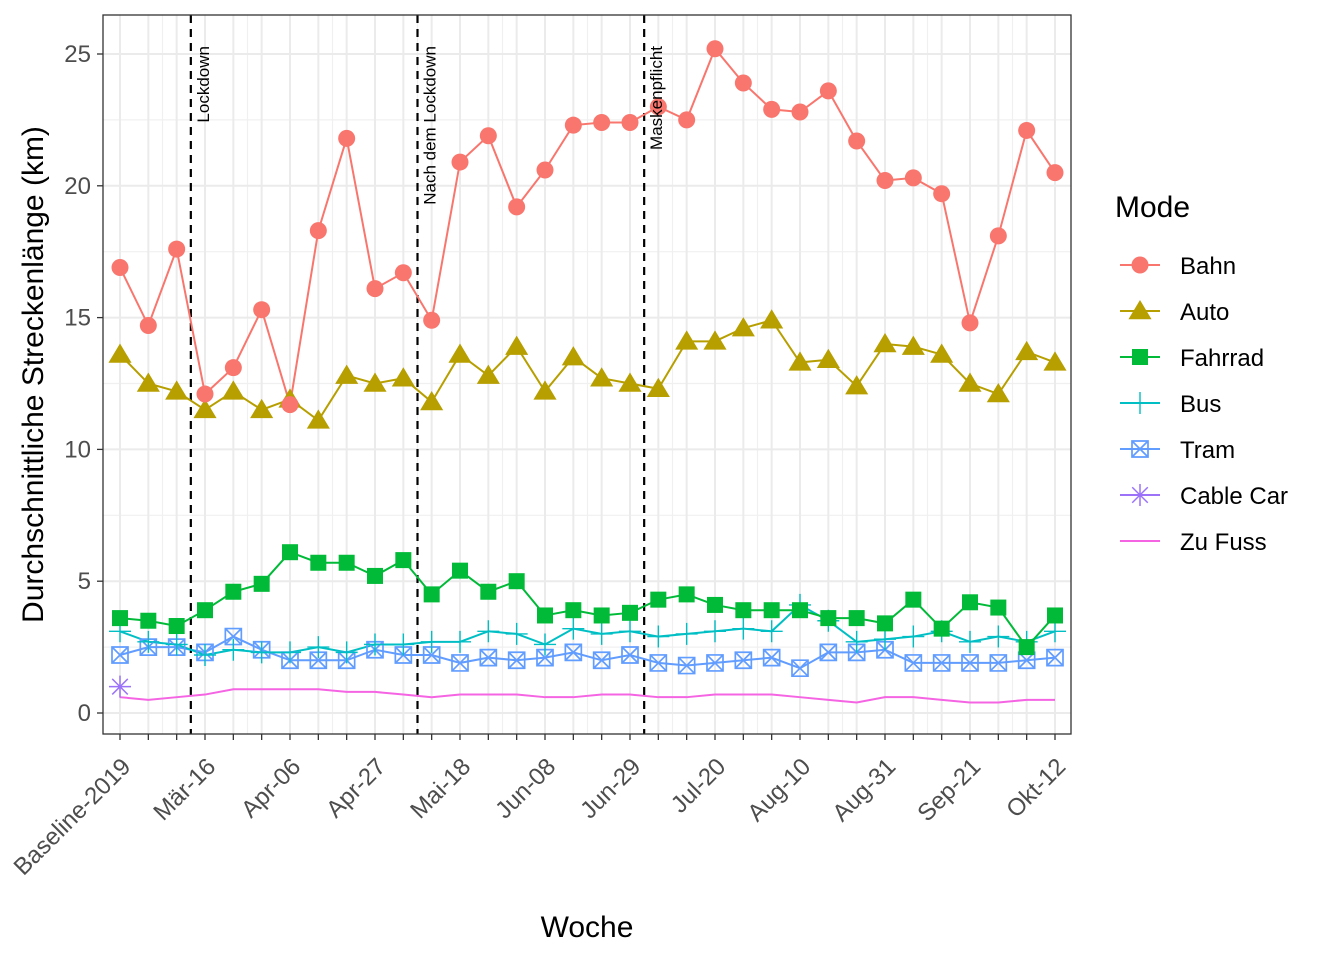  Describe the element at coordinates (430, 125) in the screenshot. I see `annotations: Lockdown Nach dem Lockdown Maskenpflicht` at that location.